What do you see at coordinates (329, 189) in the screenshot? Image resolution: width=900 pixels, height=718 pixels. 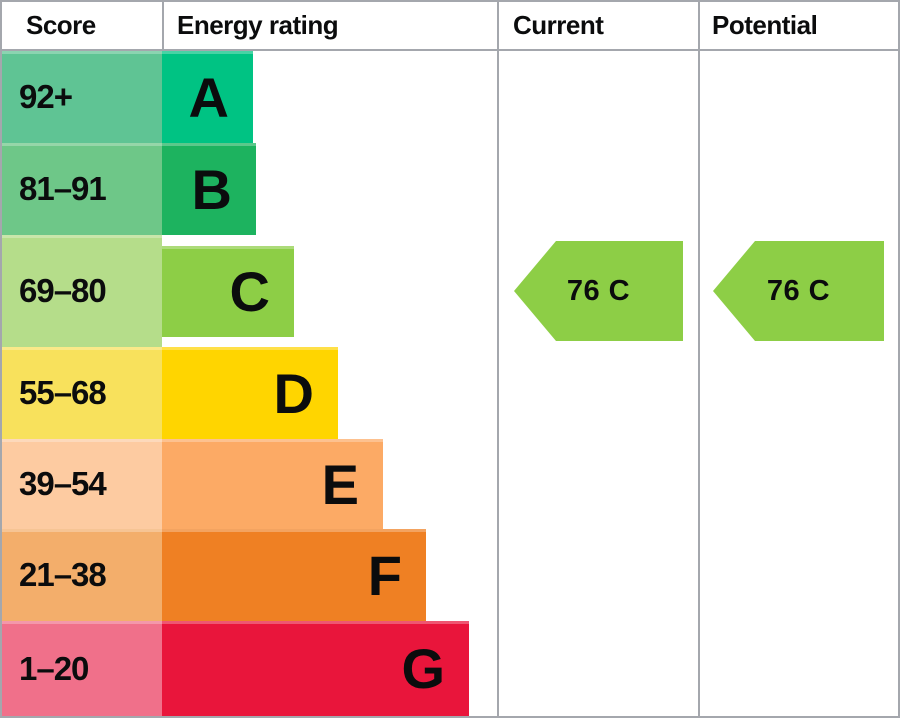 I see `band-row-b: B` at bounding box center [329, 189].